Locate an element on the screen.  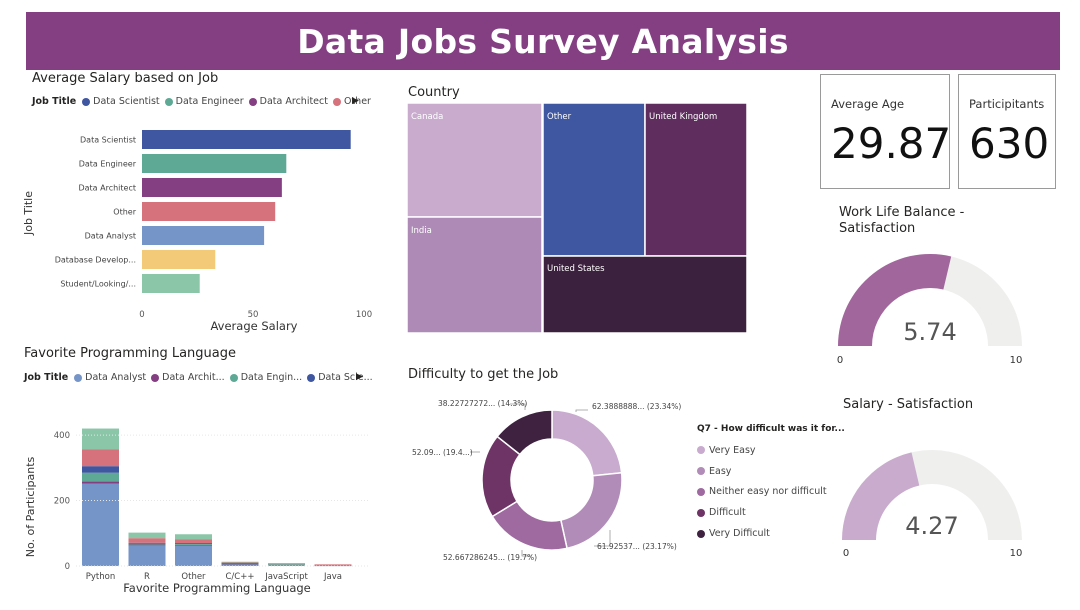
work-life-gauge-max: 10 is located at coordinates (1016, 360).